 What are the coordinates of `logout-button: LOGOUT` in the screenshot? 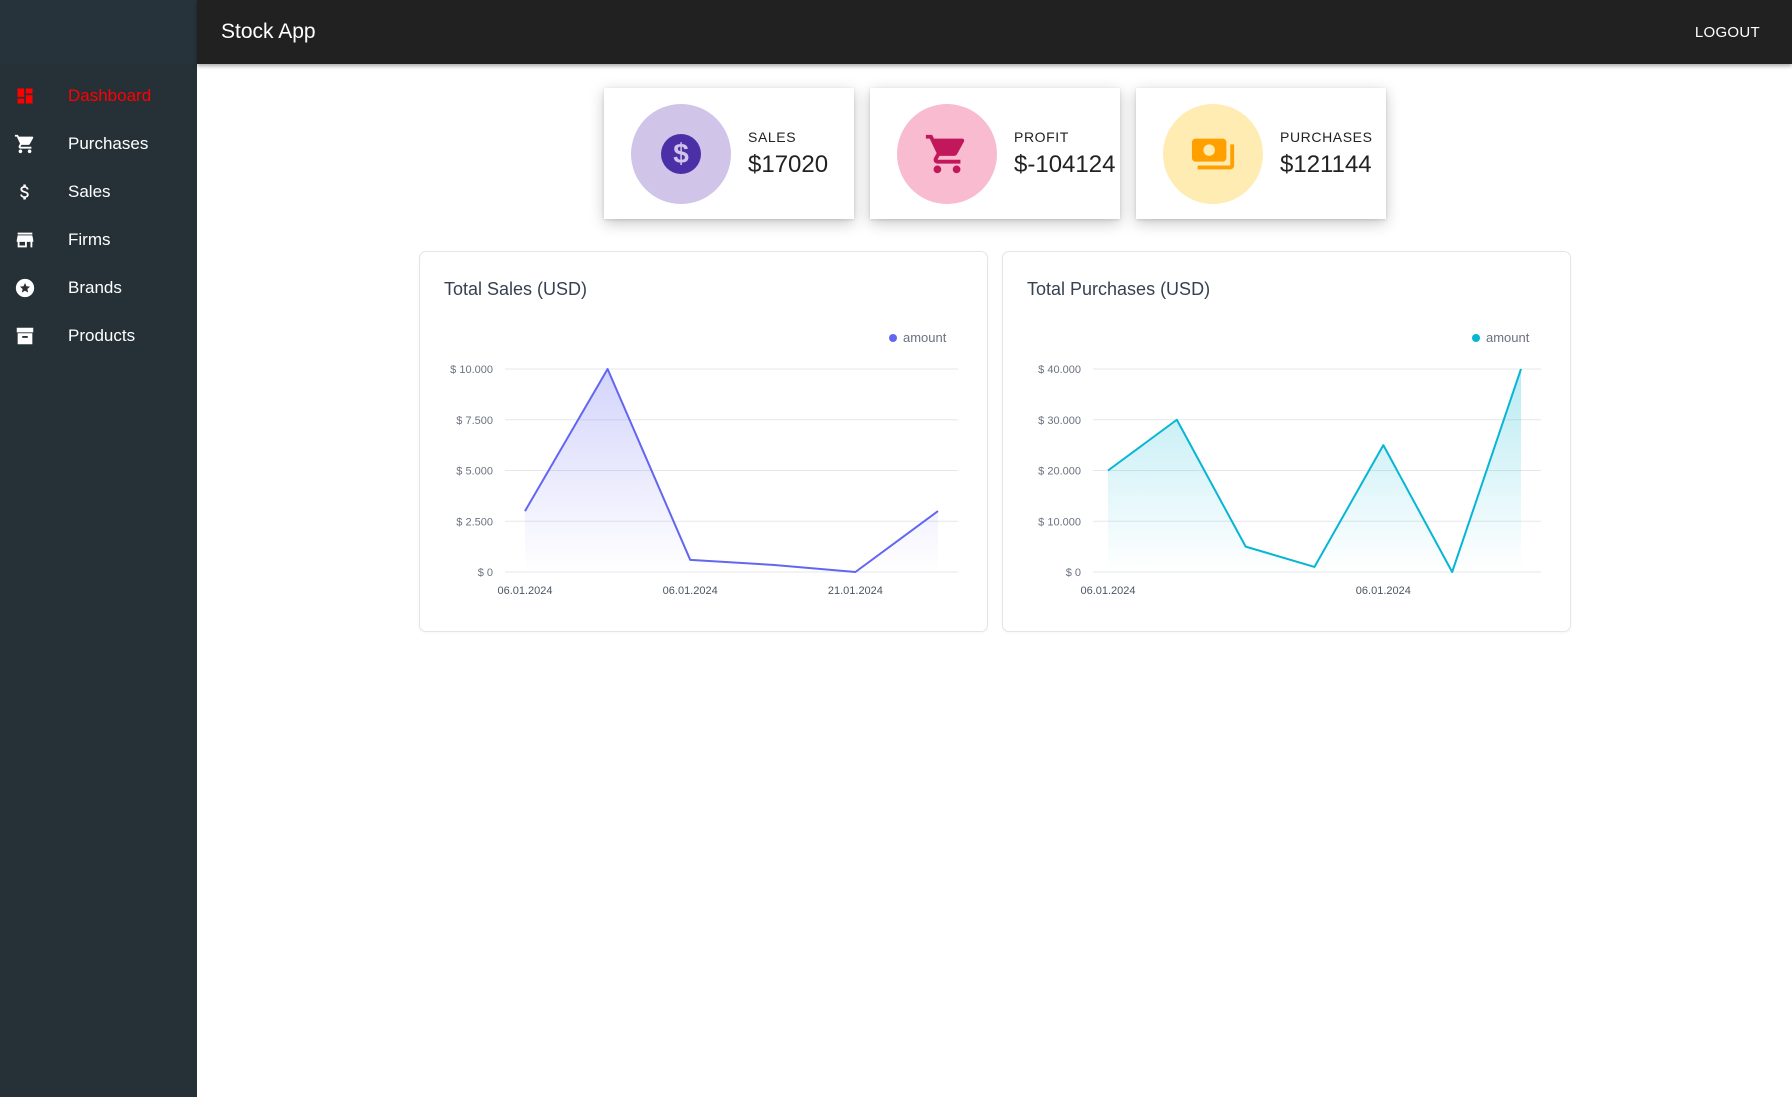 It's located at (1727, 32).